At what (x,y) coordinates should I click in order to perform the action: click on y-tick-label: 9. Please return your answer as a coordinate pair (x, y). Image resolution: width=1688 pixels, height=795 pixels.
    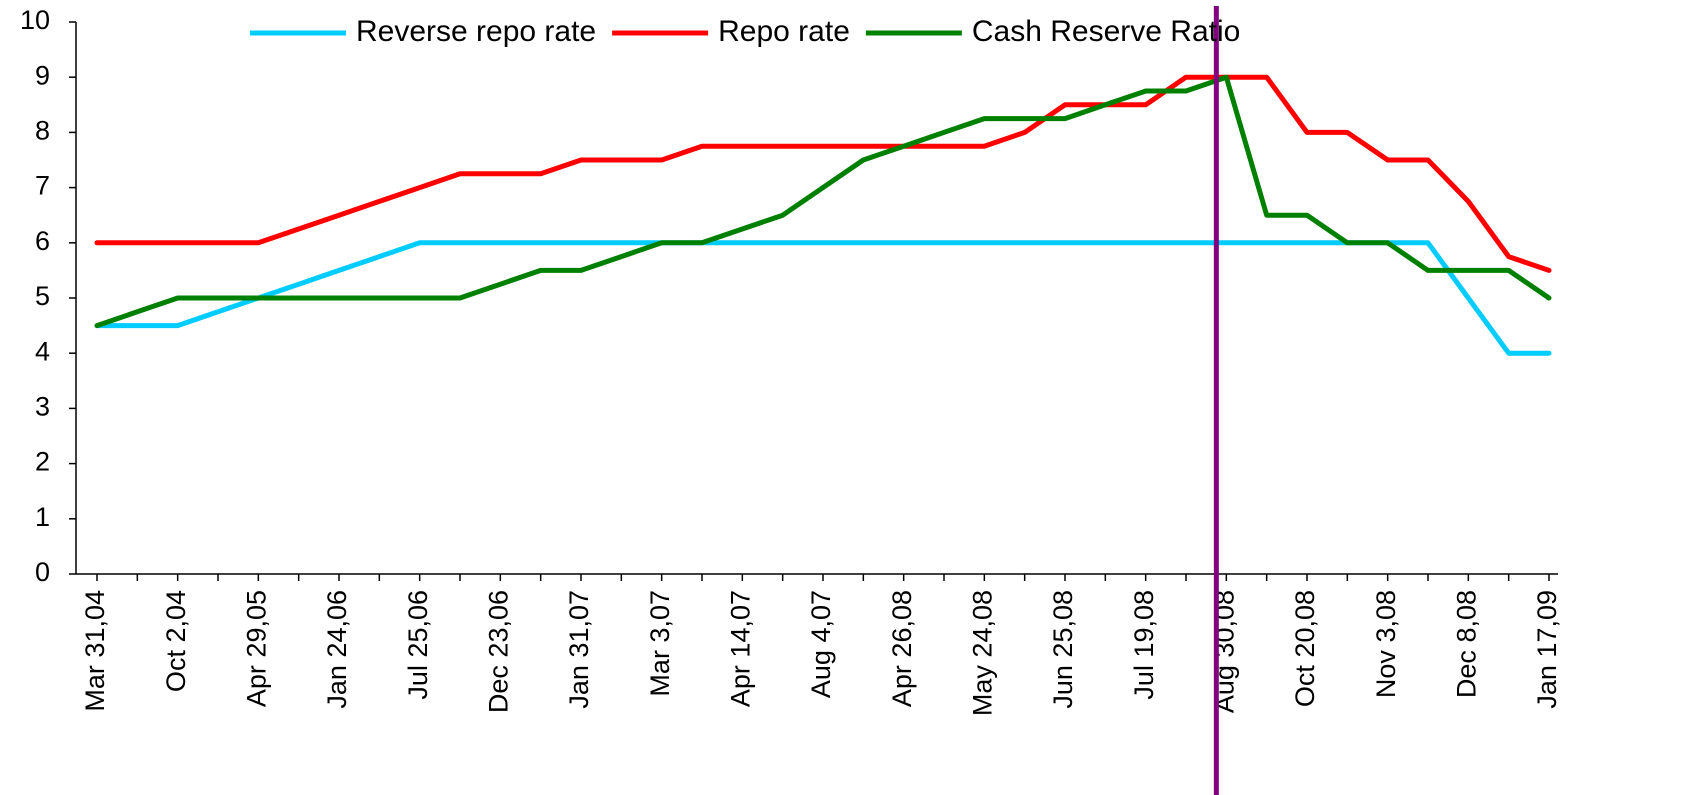
    Looking at the image, I should click on (42, 75).